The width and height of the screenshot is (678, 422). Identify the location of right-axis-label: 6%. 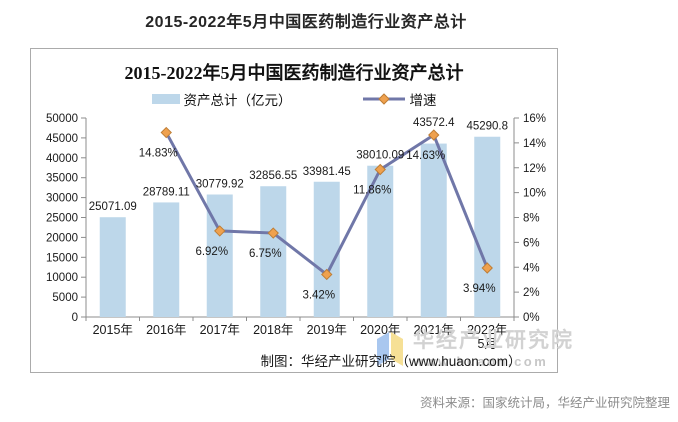
(531, 243).